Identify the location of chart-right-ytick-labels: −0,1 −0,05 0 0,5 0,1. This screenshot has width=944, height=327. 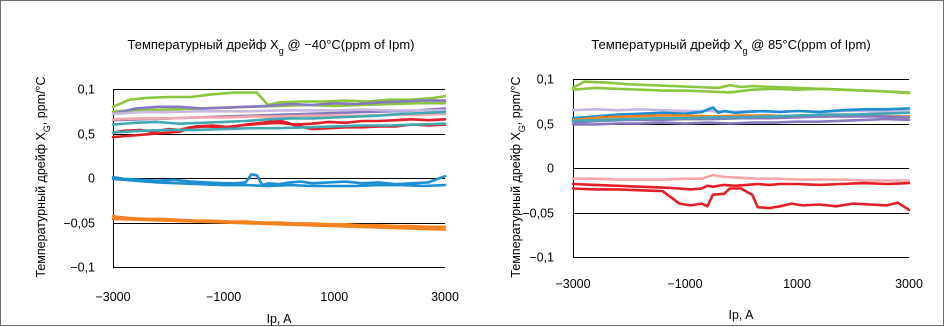
(538, 169).